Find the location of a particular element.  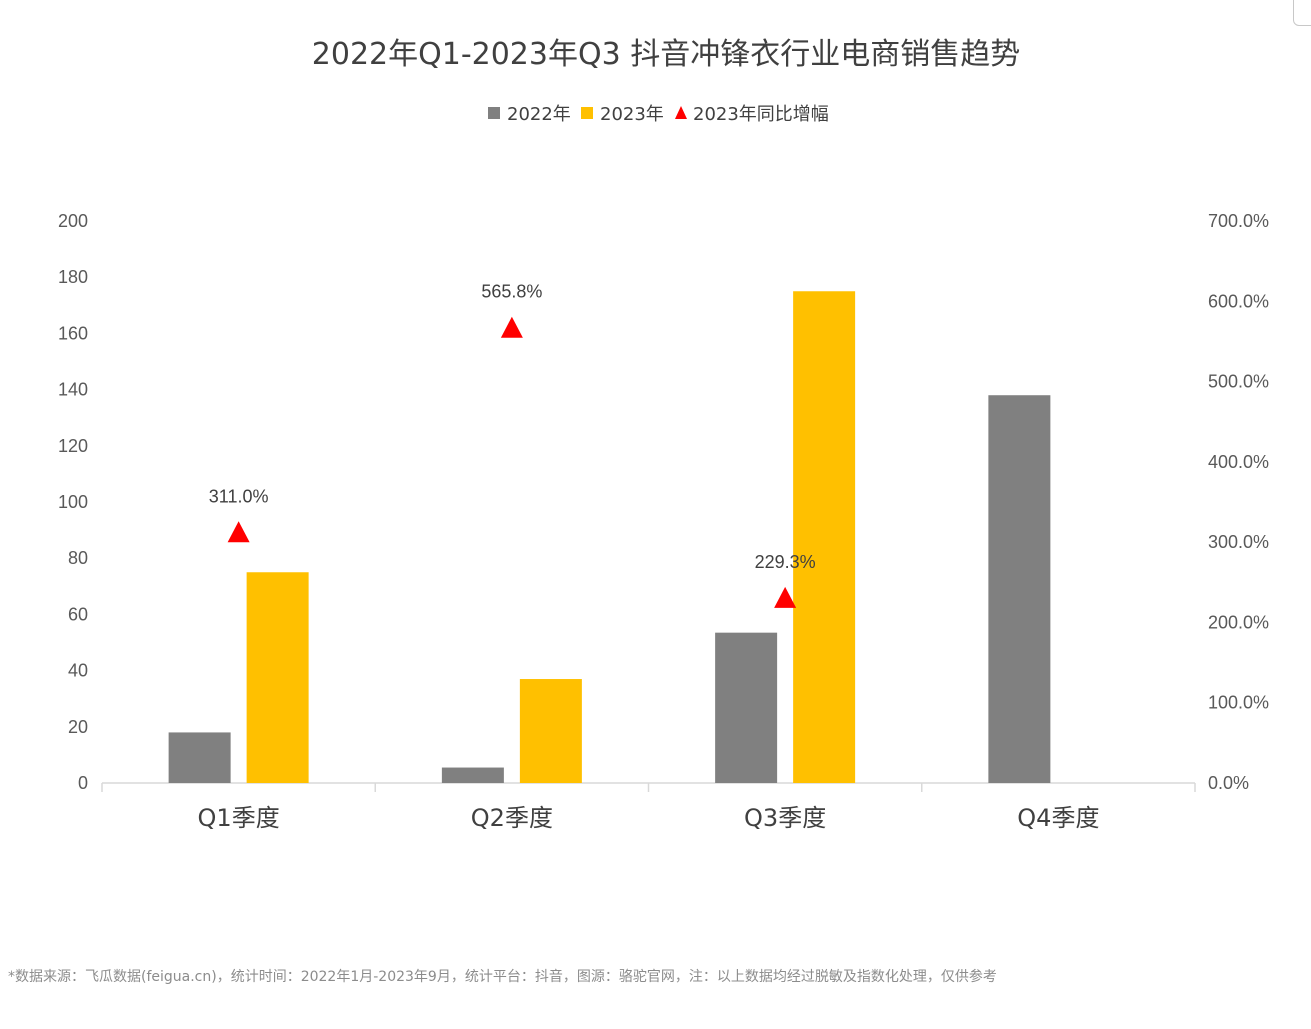

left-tick-label: 100 is located at coordinates (73, 502).